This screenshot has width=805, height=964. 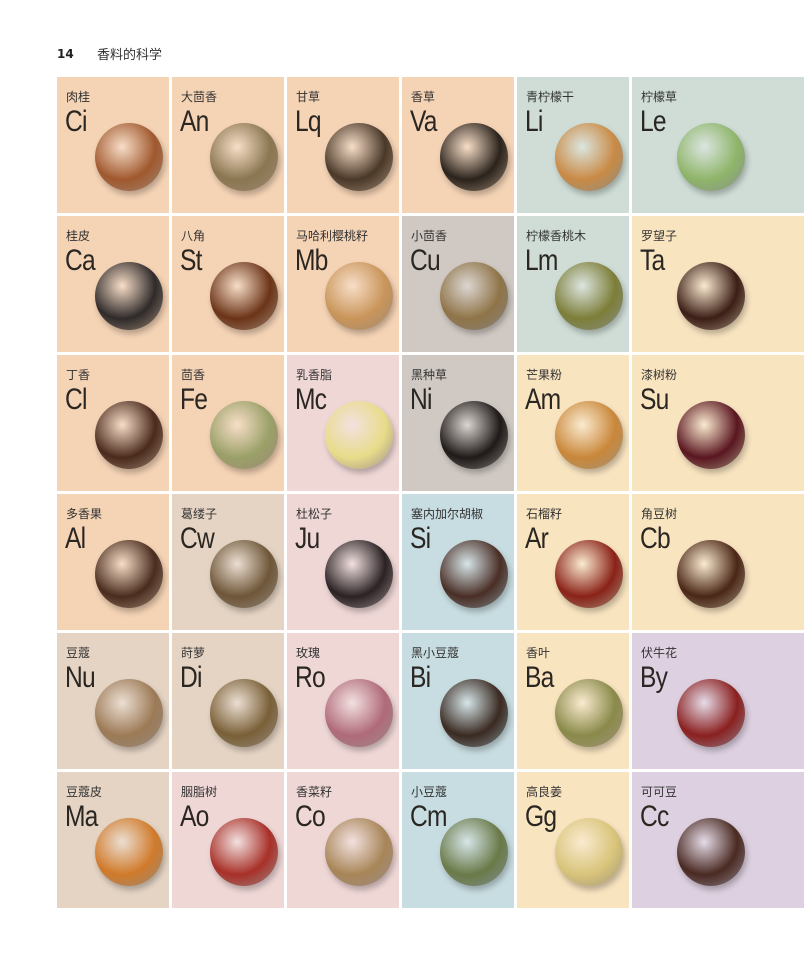 What do you see at coordinates (556, 236) in the screenshot?
I see `spice-name: 柠檬香桃木` at bounding box center [556, 236].